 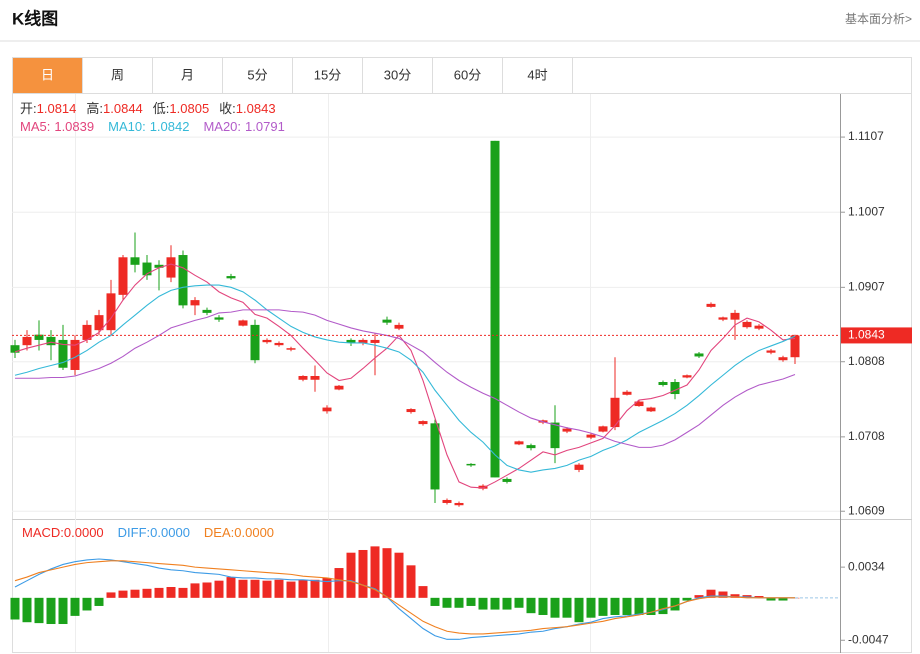 What do you see at coordinates (878, 19) in the screenshot?
I see `fundamental-link: 基本面分析>` at bounding box center [878, 19].